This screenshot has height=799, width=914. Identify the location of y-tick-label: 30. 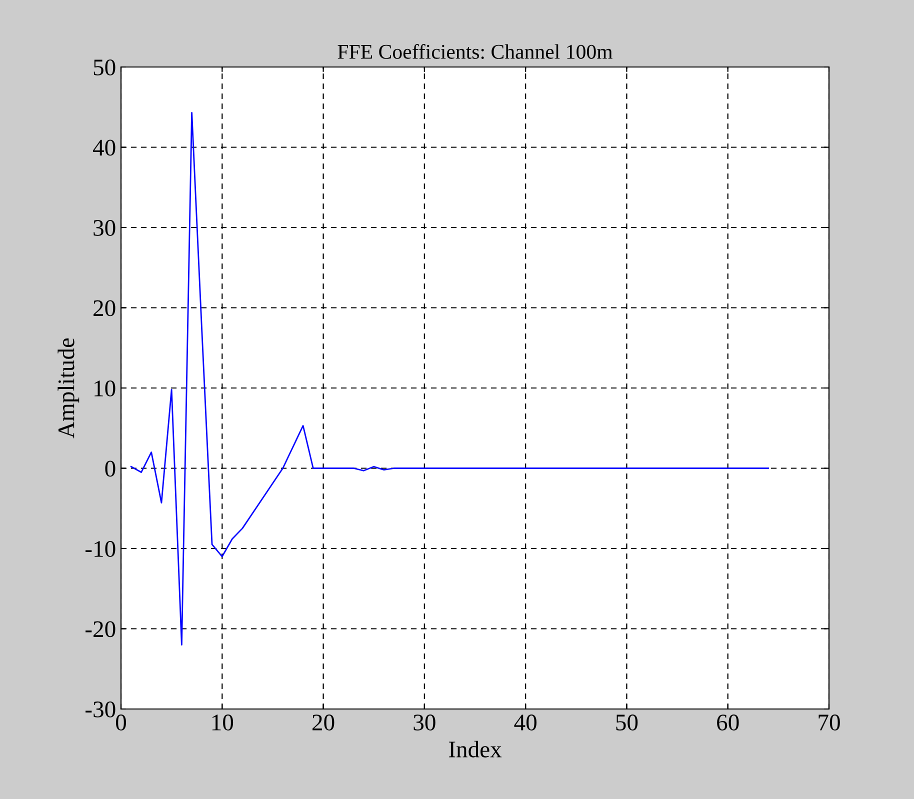
(105, 228).